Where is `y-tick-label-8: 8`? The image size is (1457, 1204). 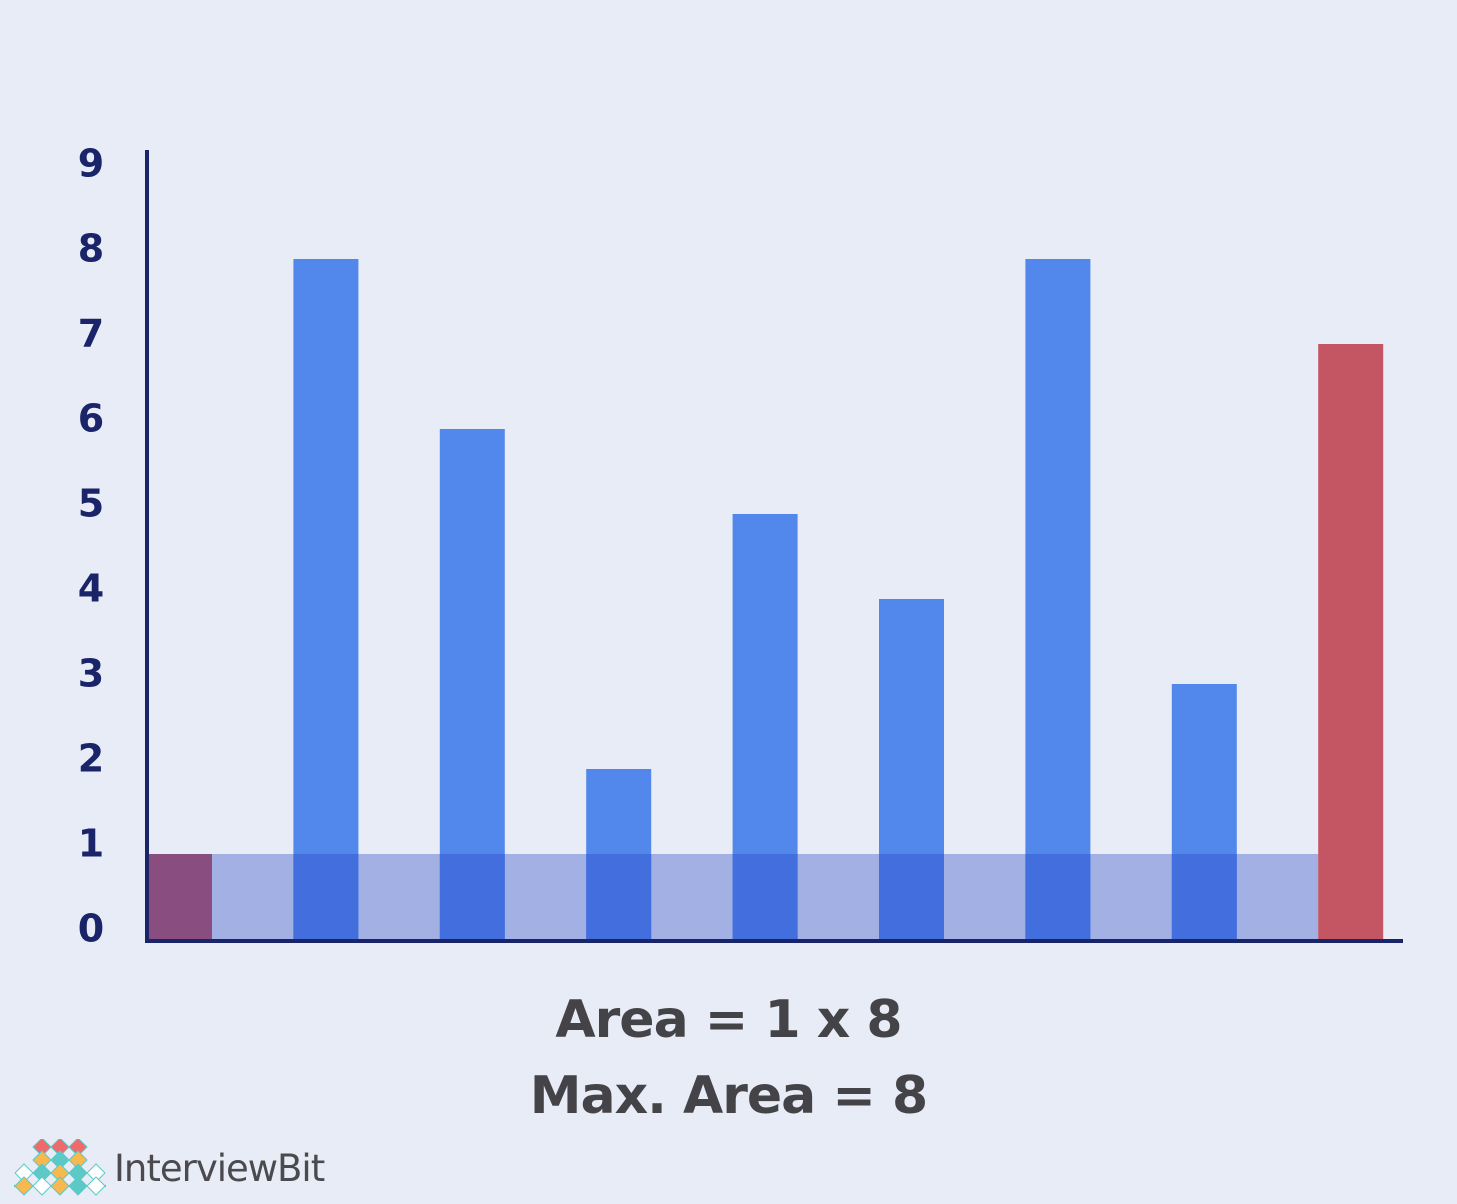
y-tick-label-8: 8 is located at coordinates (91, 249).